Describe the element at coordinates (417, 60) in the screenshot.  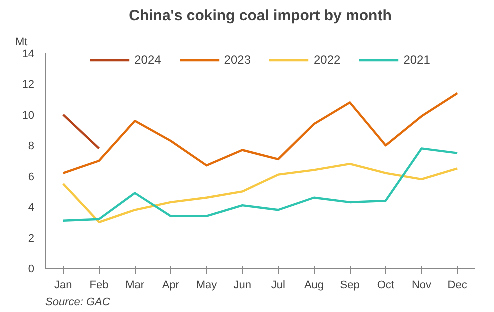
I see `legend-label: 2021` at that location.